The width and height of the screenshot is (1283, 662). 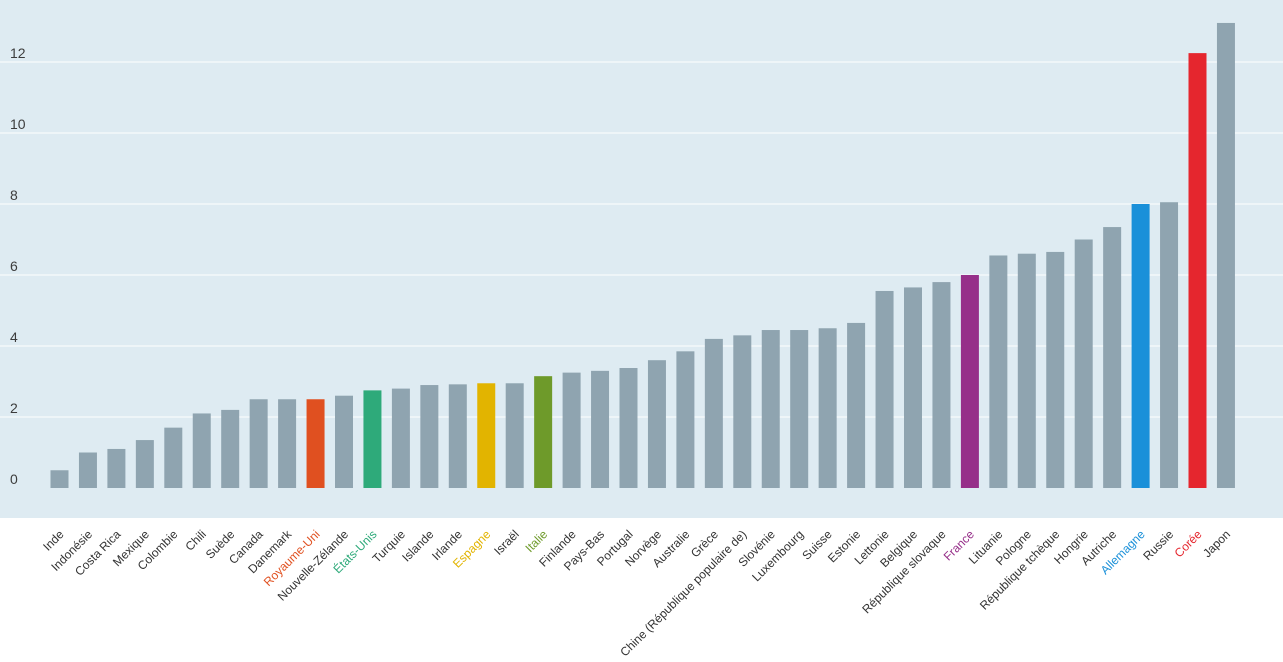 I want to click on y-tick-label: 0, so click(x=14, y=479).